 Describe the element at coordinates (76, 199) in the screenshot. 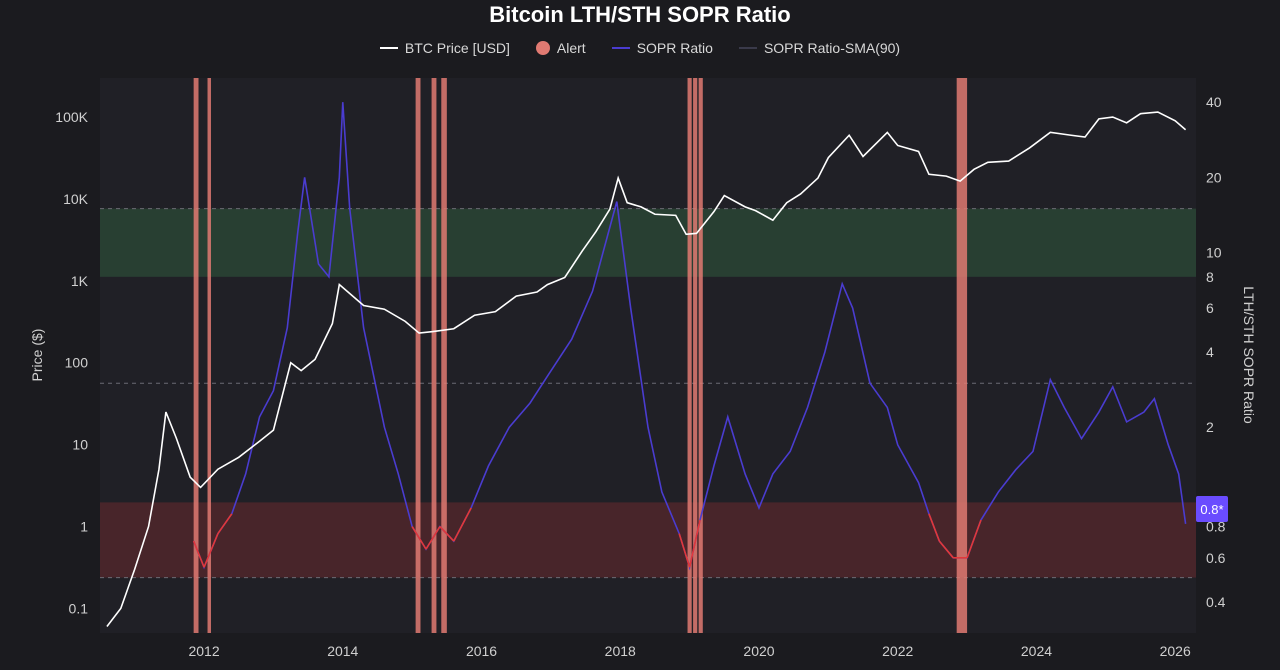

I see `y-left-tick-10K: 10K` at that location.